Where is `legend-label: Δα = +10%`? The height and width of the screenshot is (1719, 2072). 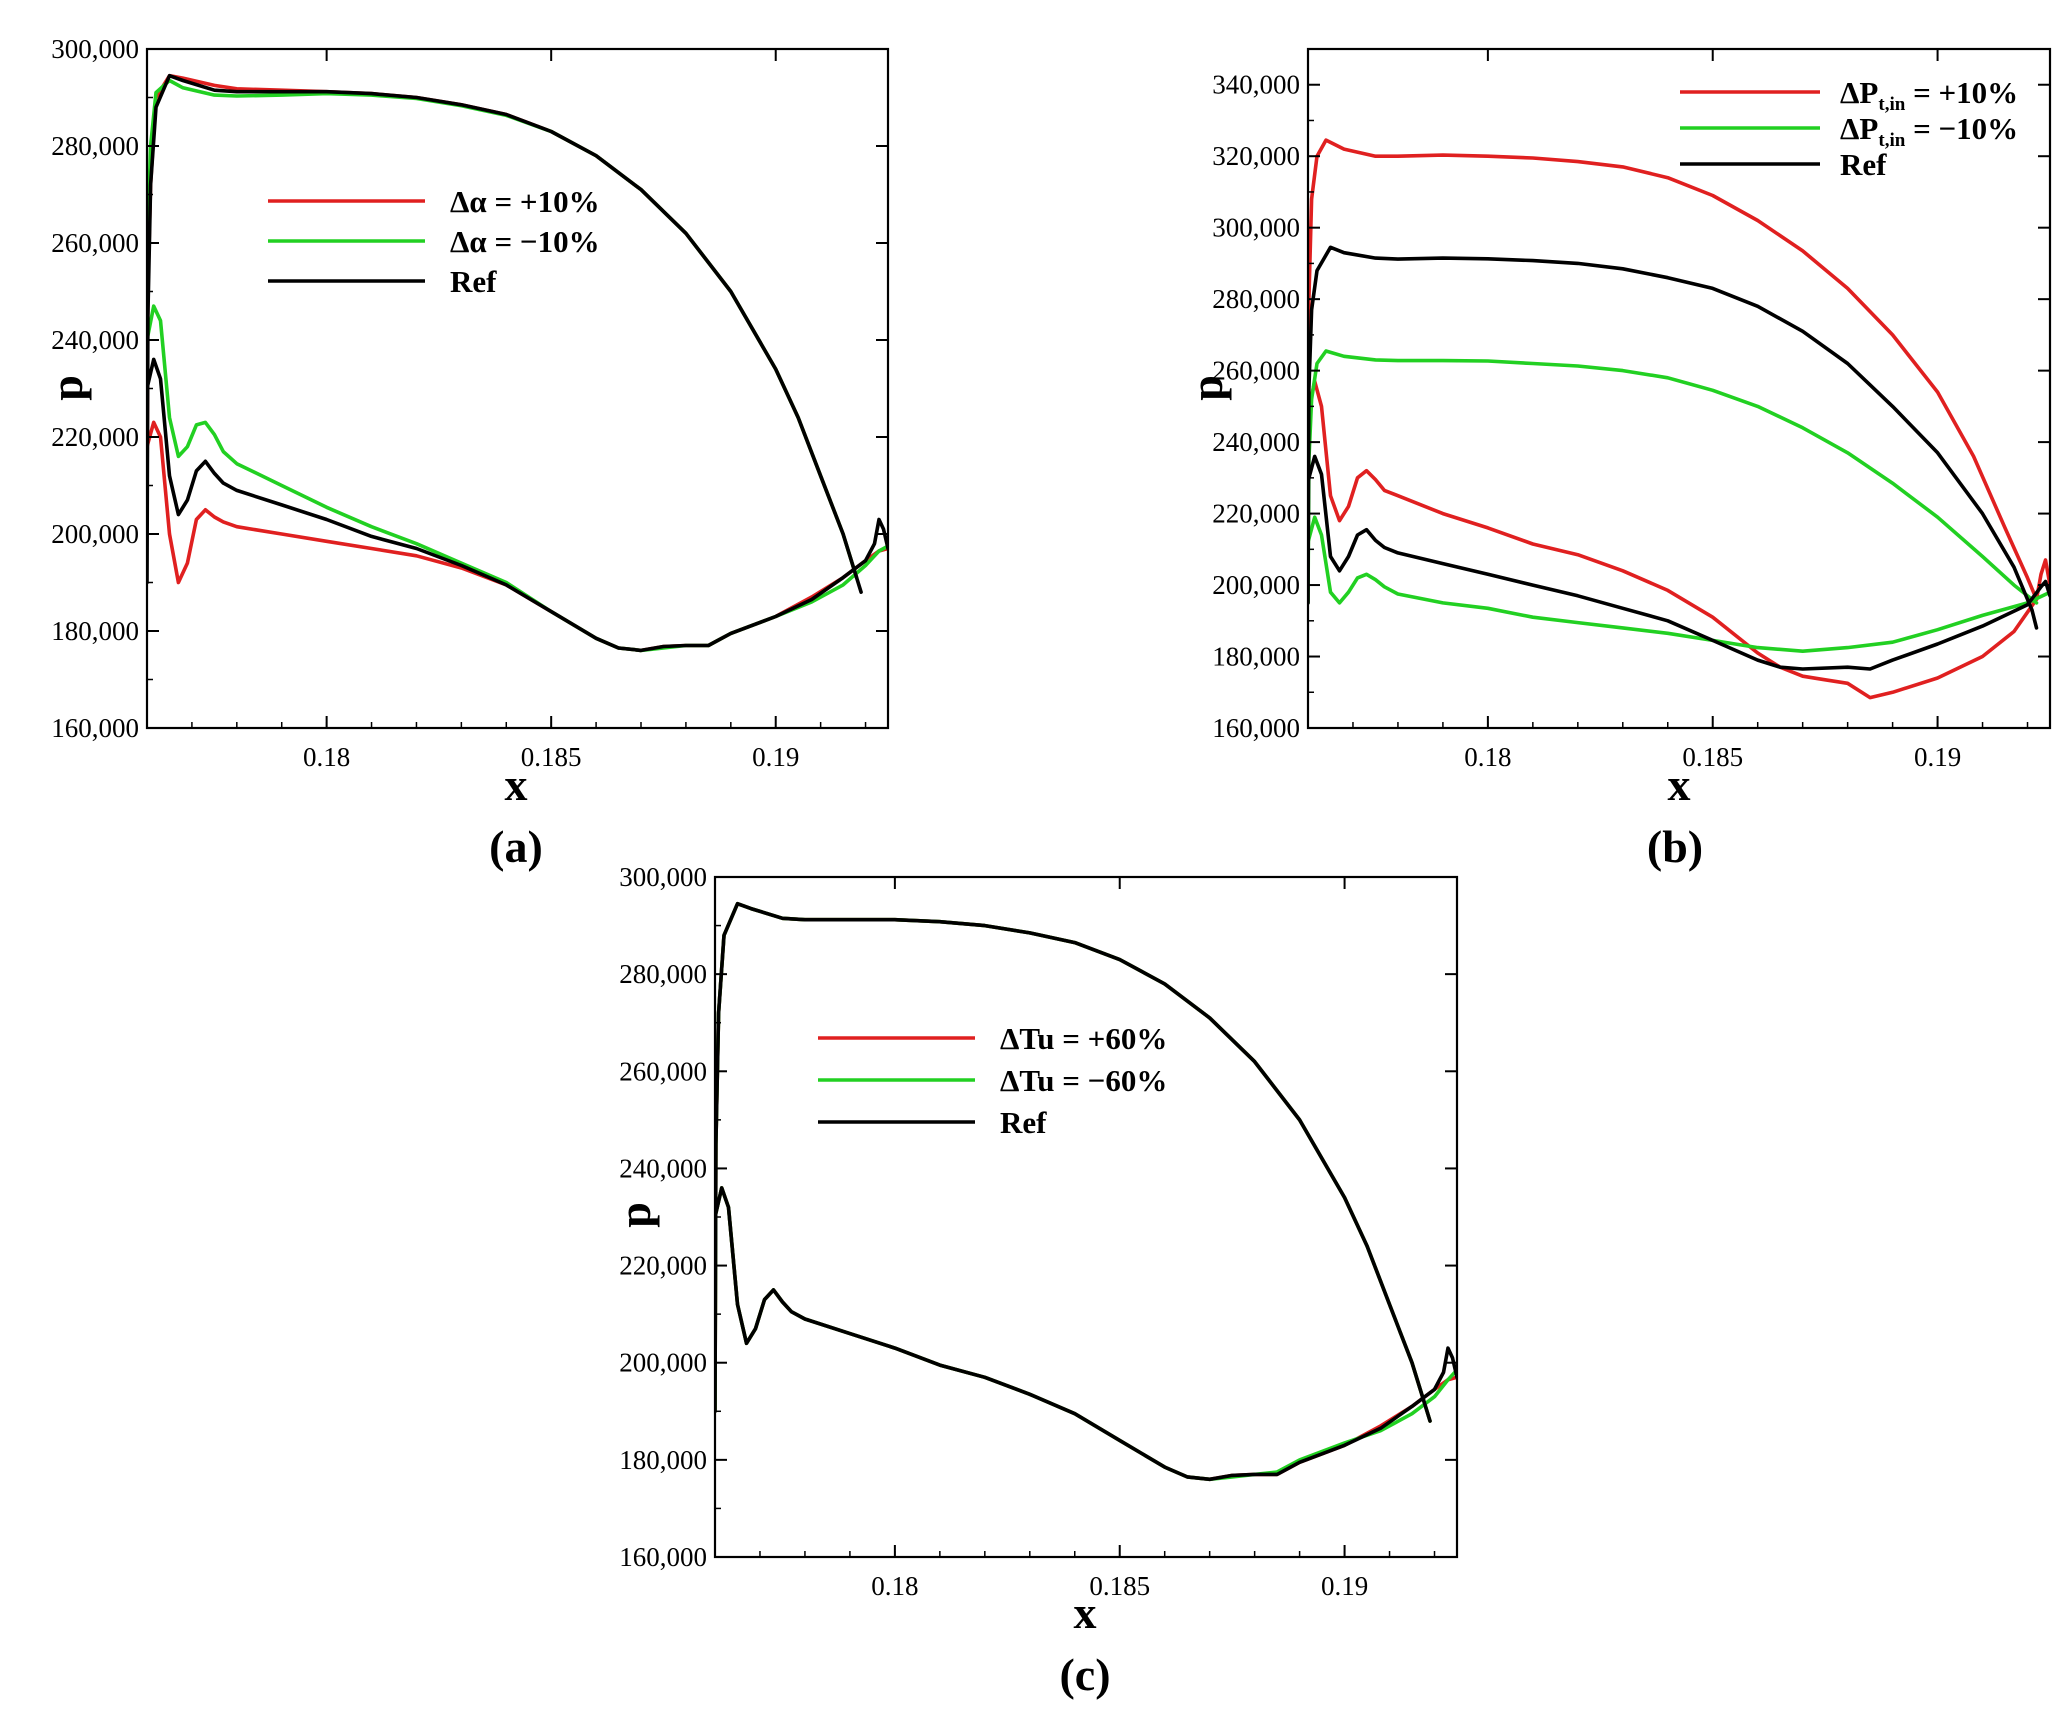 legend-label: Δα = +10% is located at coordinates (525, 201).